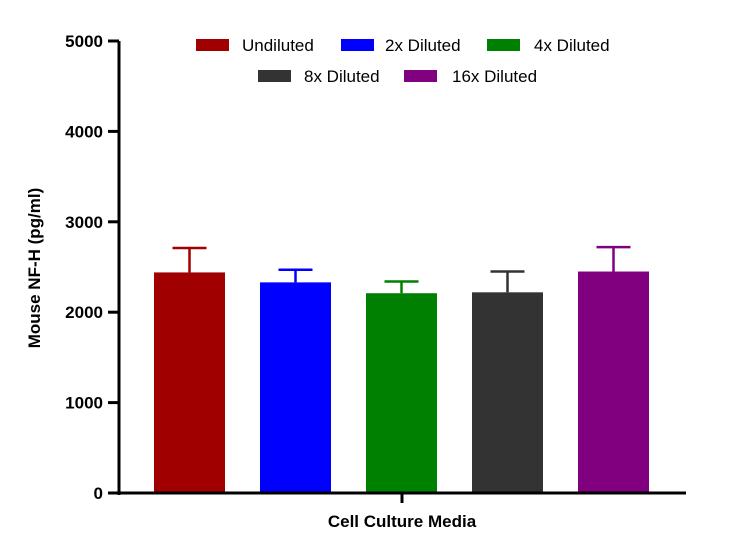 The width and height of the screenshot is (749, 552). What do you see at coordinates (84, 403) in the screenshot?
I see `y-tick-label: 1000` at bounding box center [84, 403].